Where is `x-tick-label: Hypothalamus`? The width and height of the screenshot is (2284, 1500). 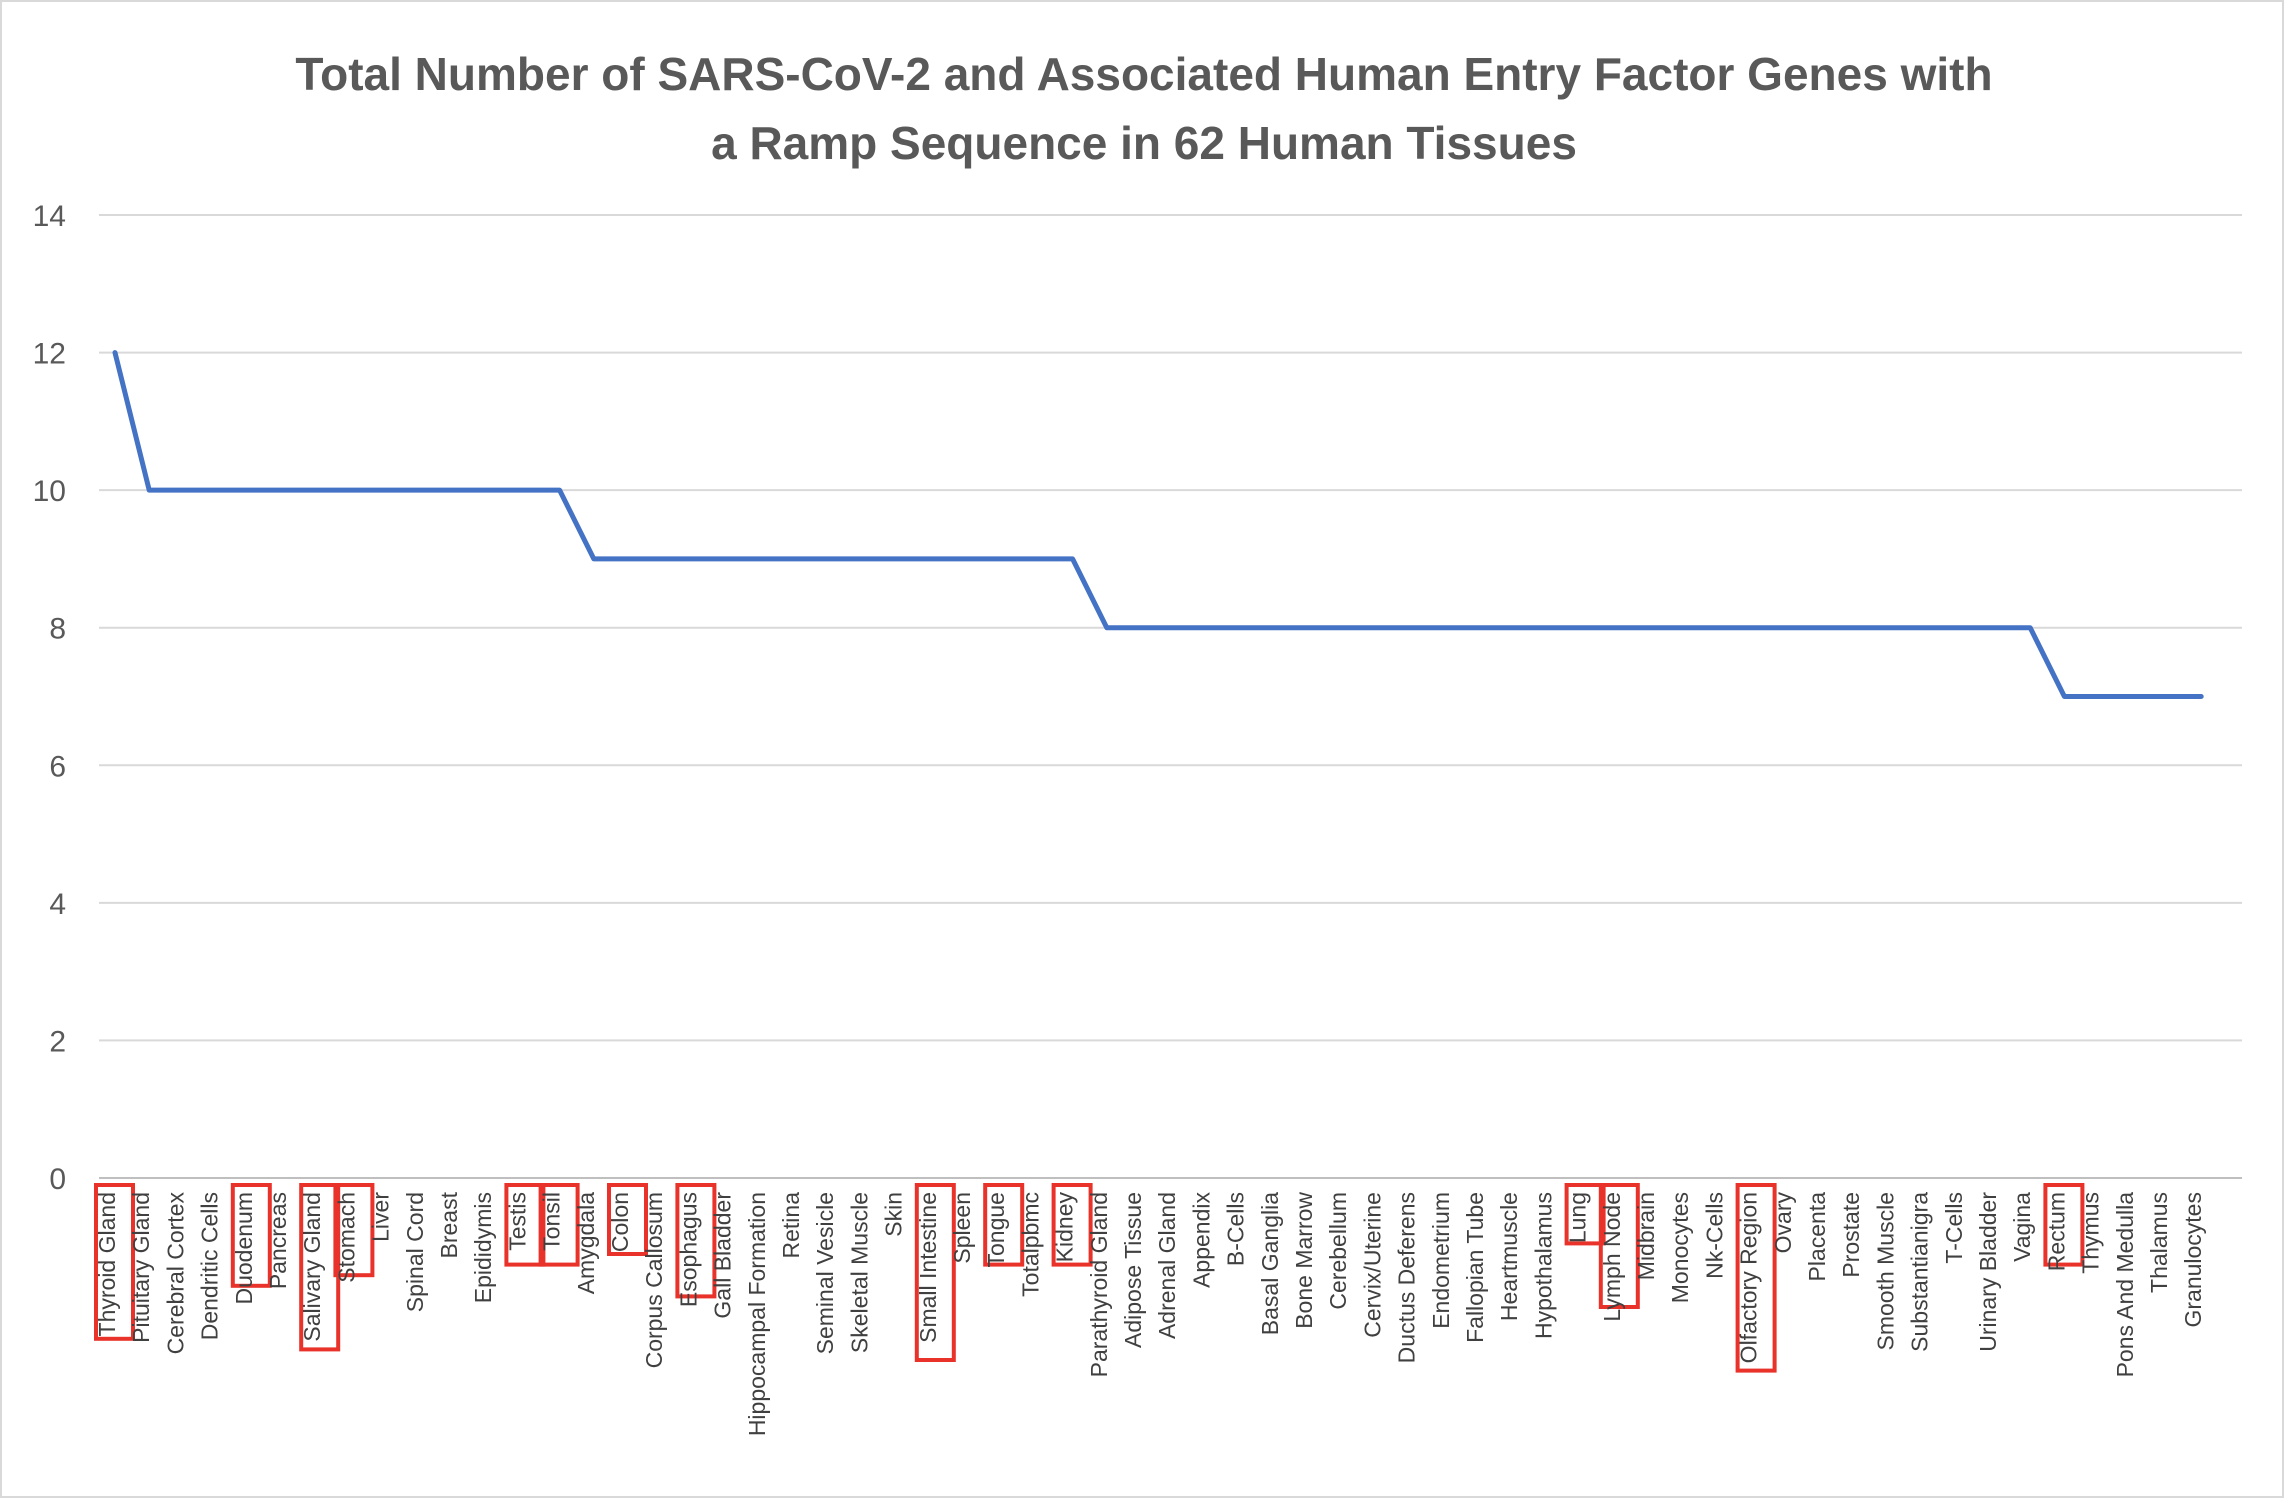
x-tick-label: Hypothalamus is located at coordinates (1543, 1265).